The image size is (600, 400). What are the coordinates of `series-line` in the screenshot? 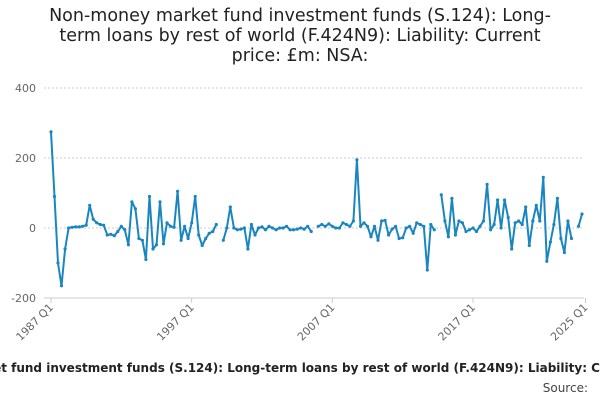 It's located at (580, 220).